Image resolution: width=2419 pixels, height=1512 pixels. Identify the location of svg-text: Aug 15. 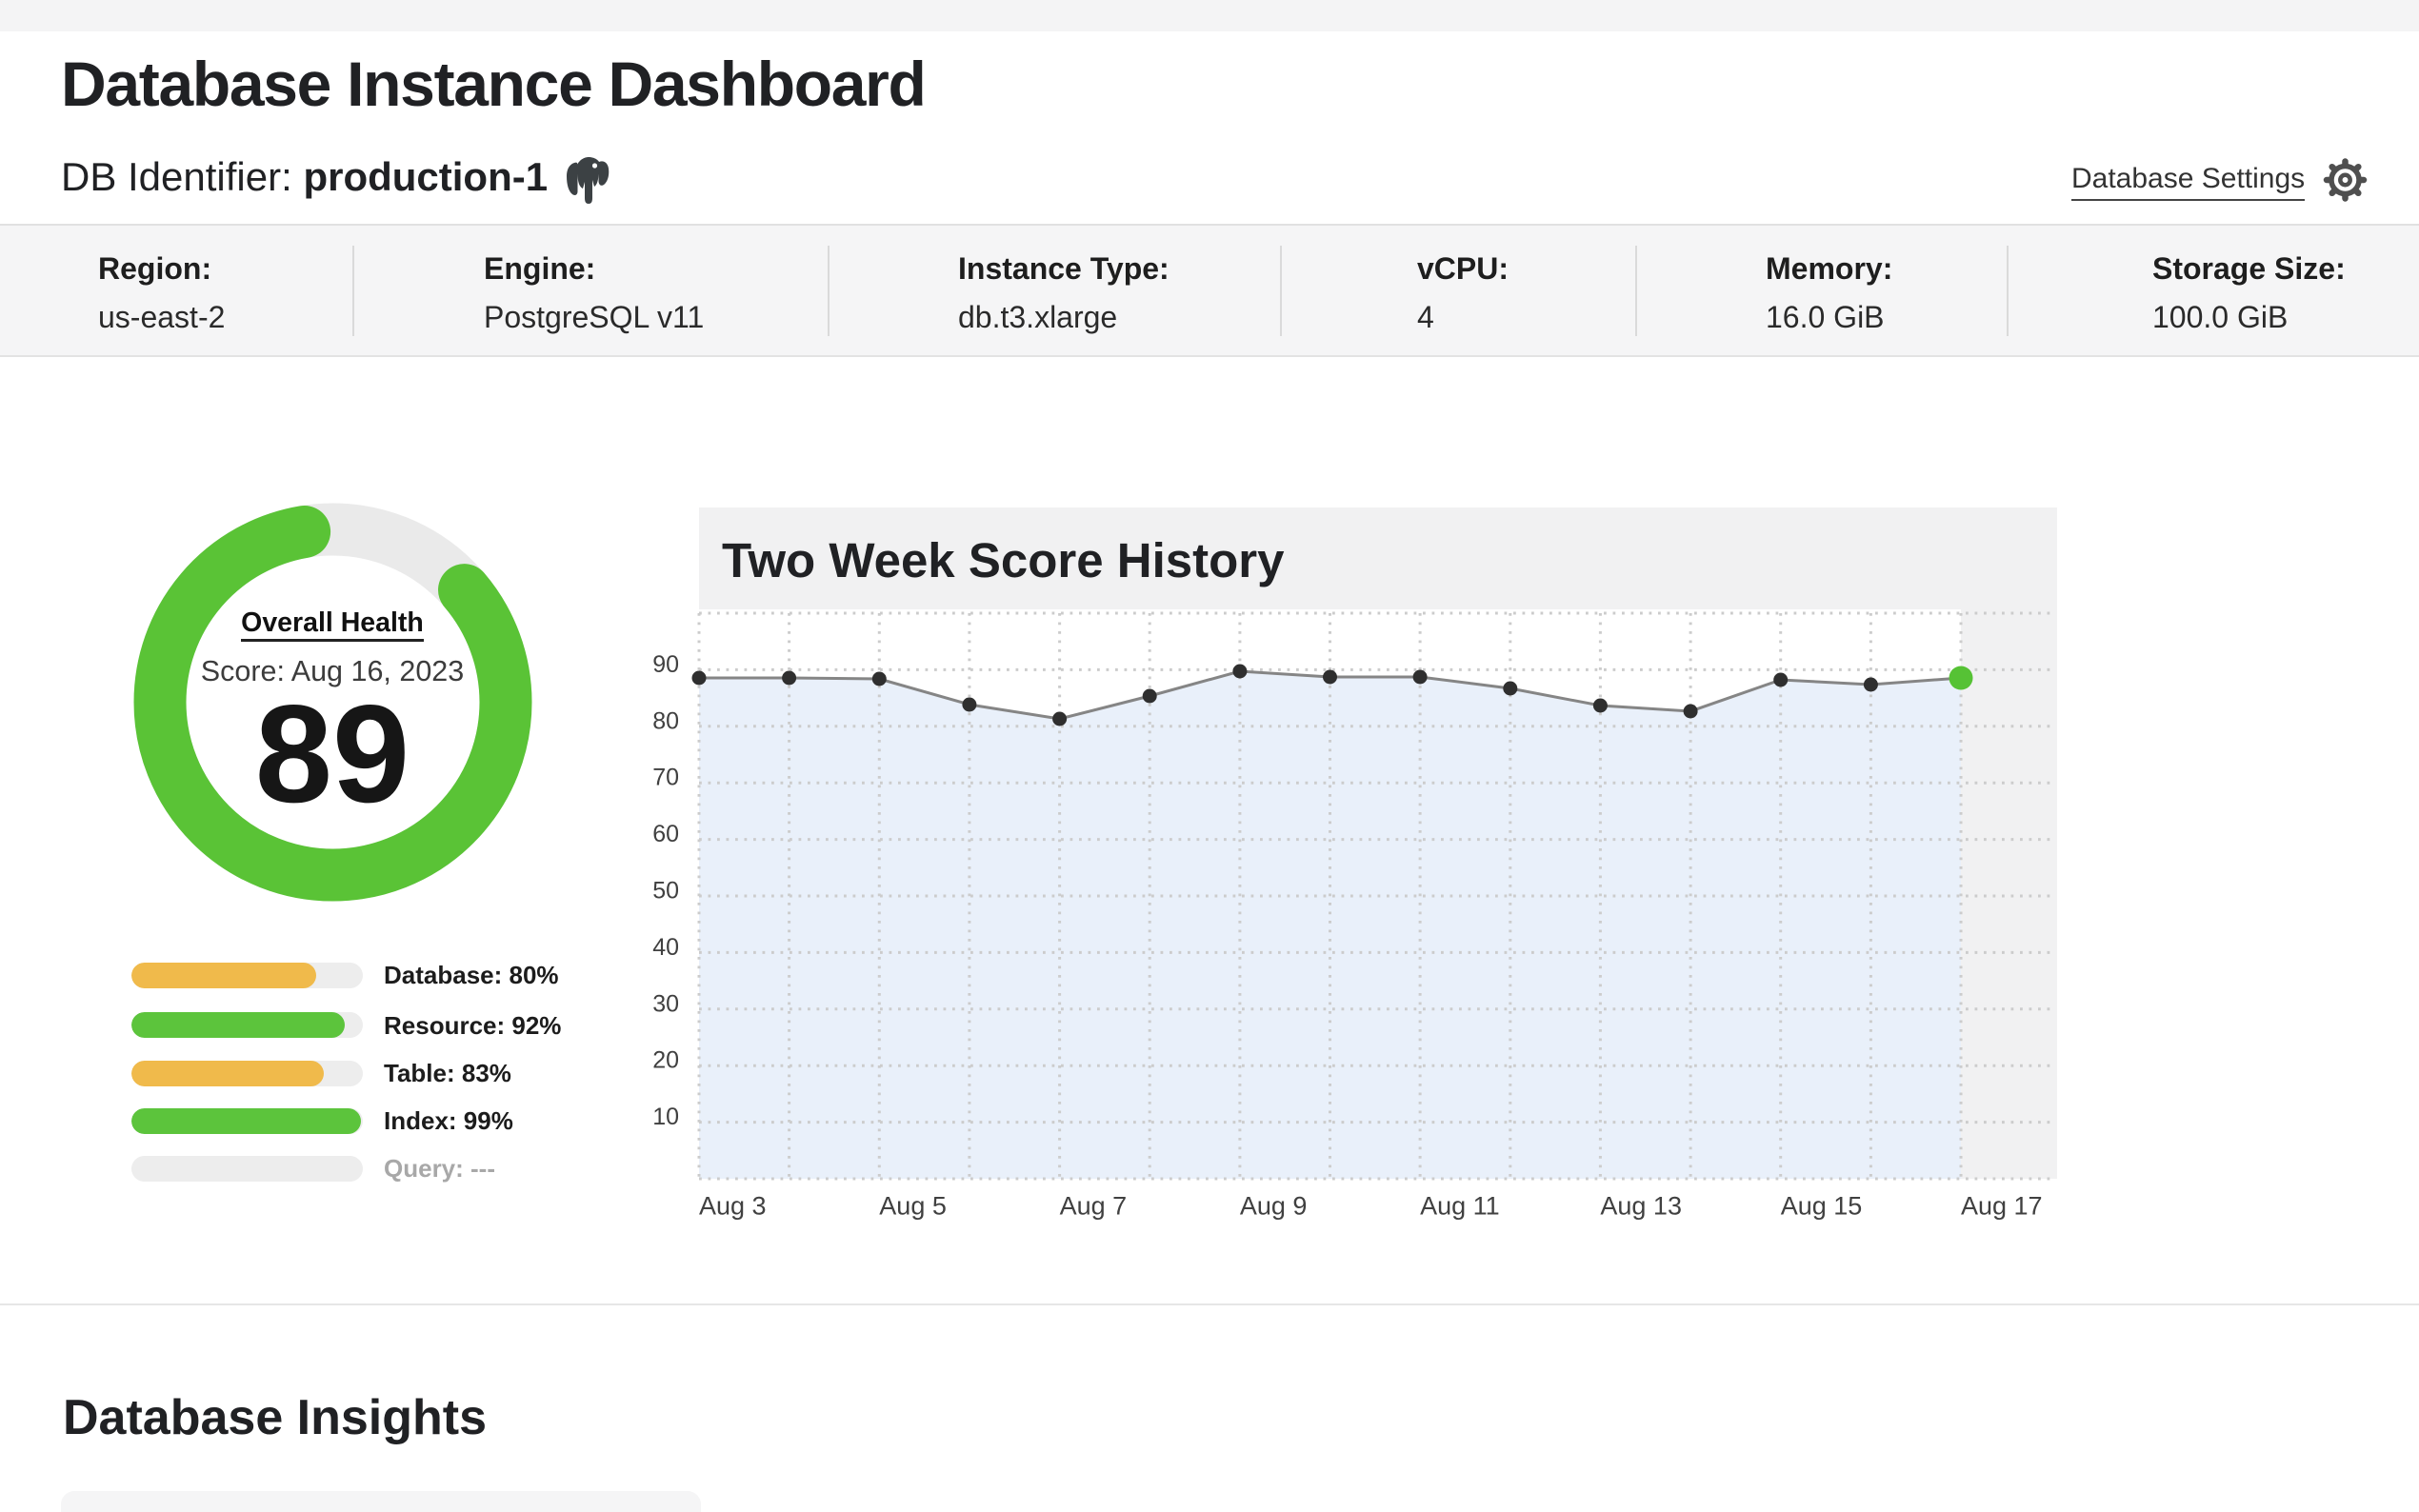
(1822, 1206).